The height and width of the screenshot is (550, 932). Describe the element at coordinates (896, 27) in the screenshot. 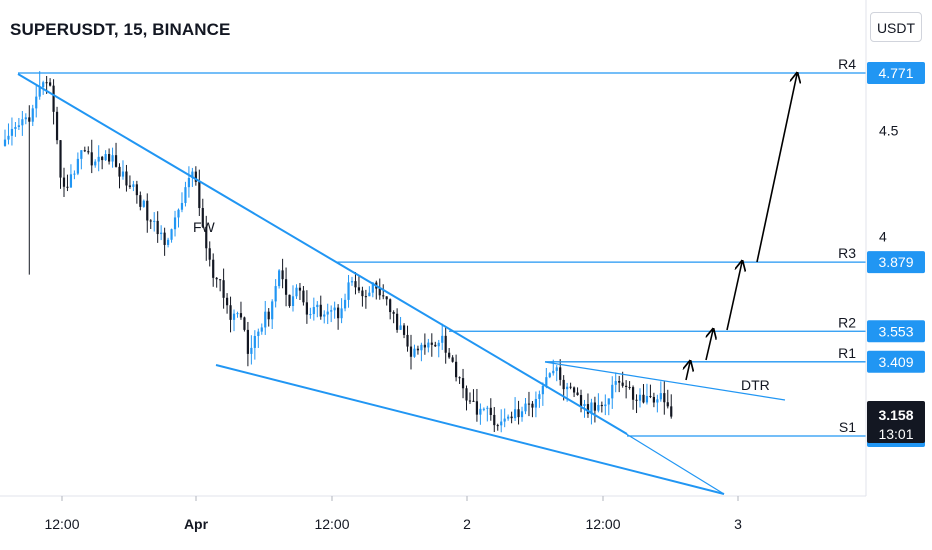

I see `currency-button: USDT` at that location.